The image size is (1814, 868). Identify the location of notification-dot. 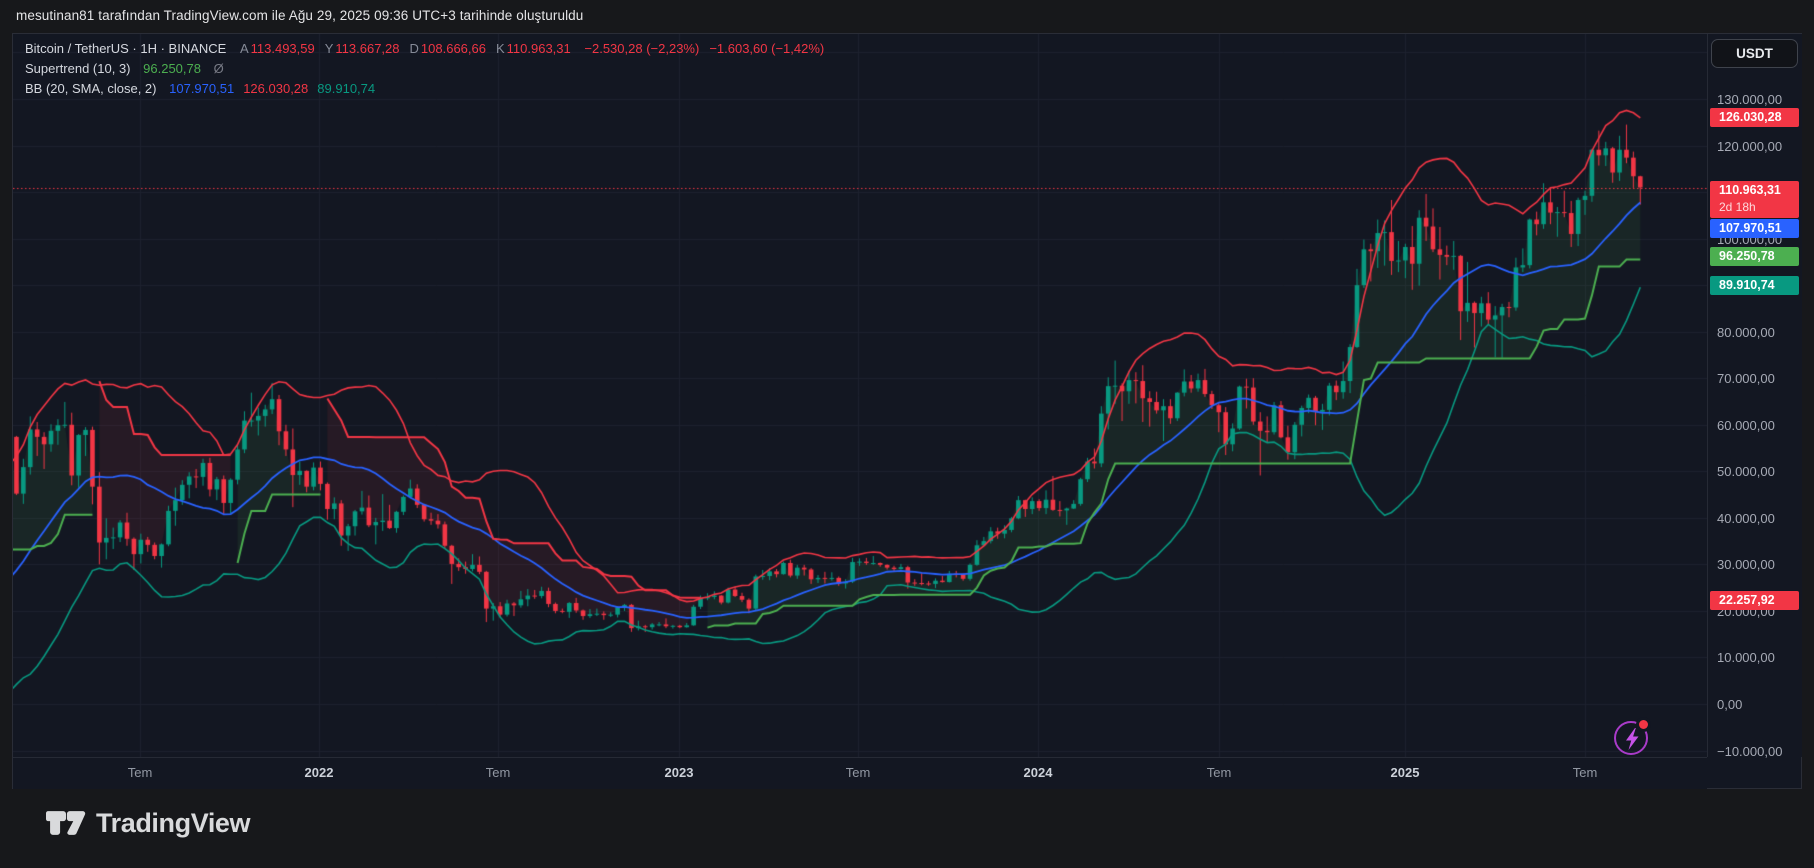
(1643, 724).